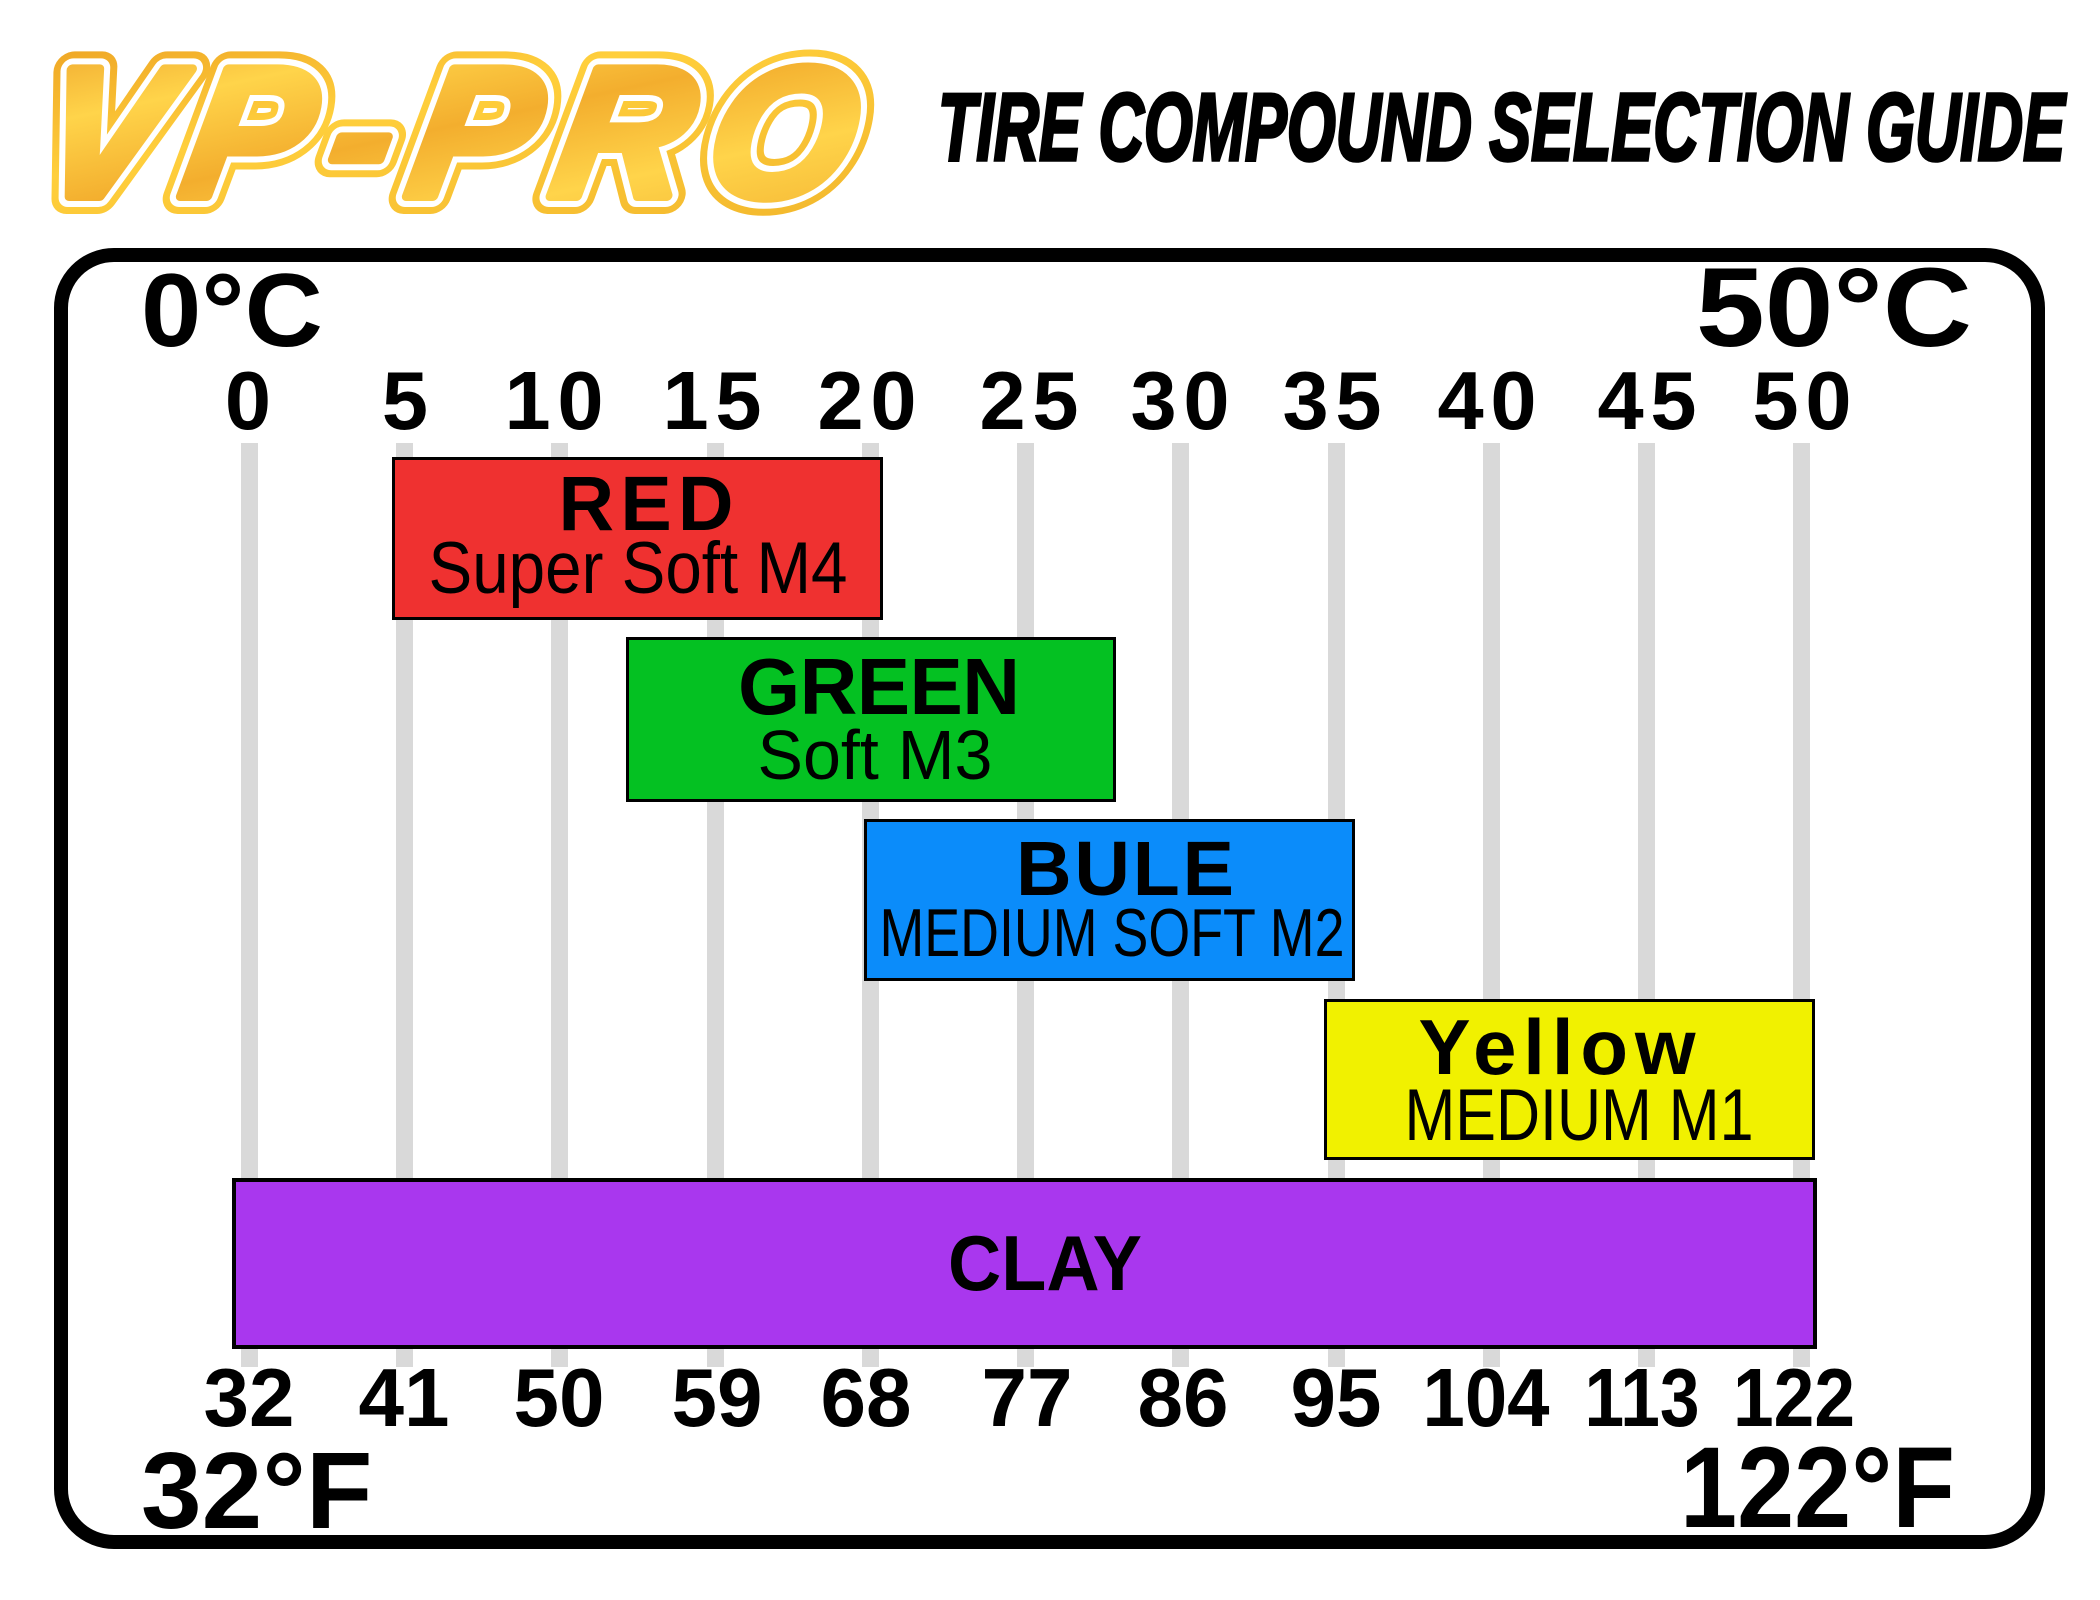 The height and width of the screenshot is (1600, 2100). What do you see at coordinates (1029, 400) in the screenshot?
I see `svg-text: 25` at bounding box center [1029, 400].